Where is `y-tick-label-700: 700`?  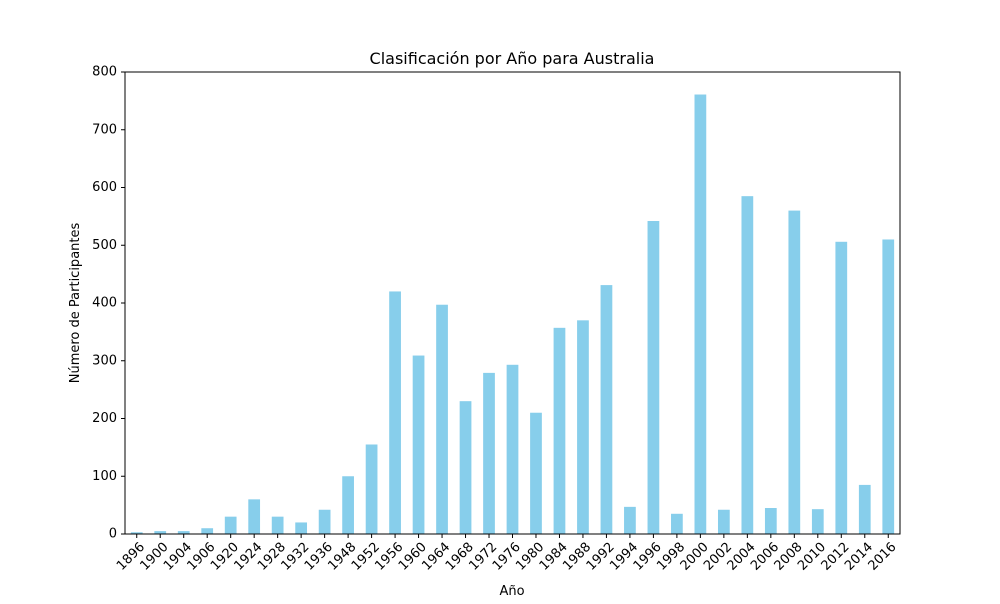
y-tick-label-700: 700 is located at coordinates (104, 129).